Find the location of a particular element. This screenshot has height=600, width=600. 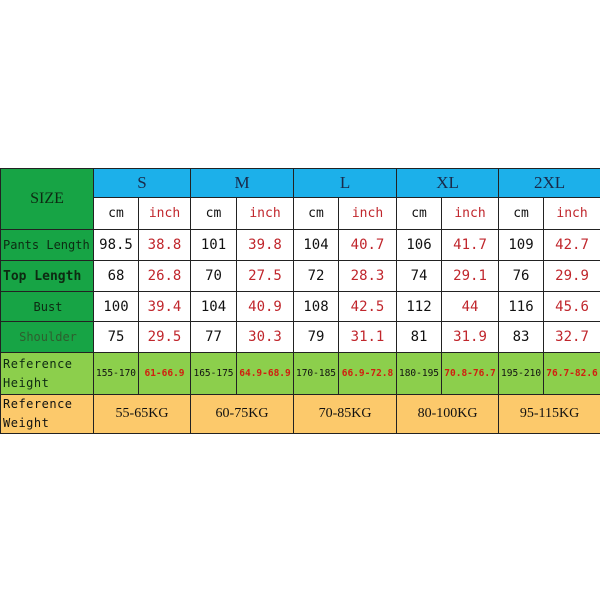

row-label: Top Length is located at coordinates (47, 276).